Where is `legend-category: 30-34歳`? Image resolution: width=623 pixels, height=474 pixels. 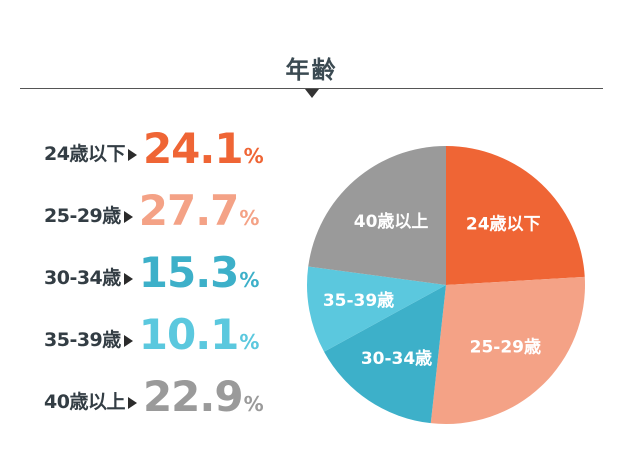 legend-category: 30-34歳 is located at coordinates (82, 278).